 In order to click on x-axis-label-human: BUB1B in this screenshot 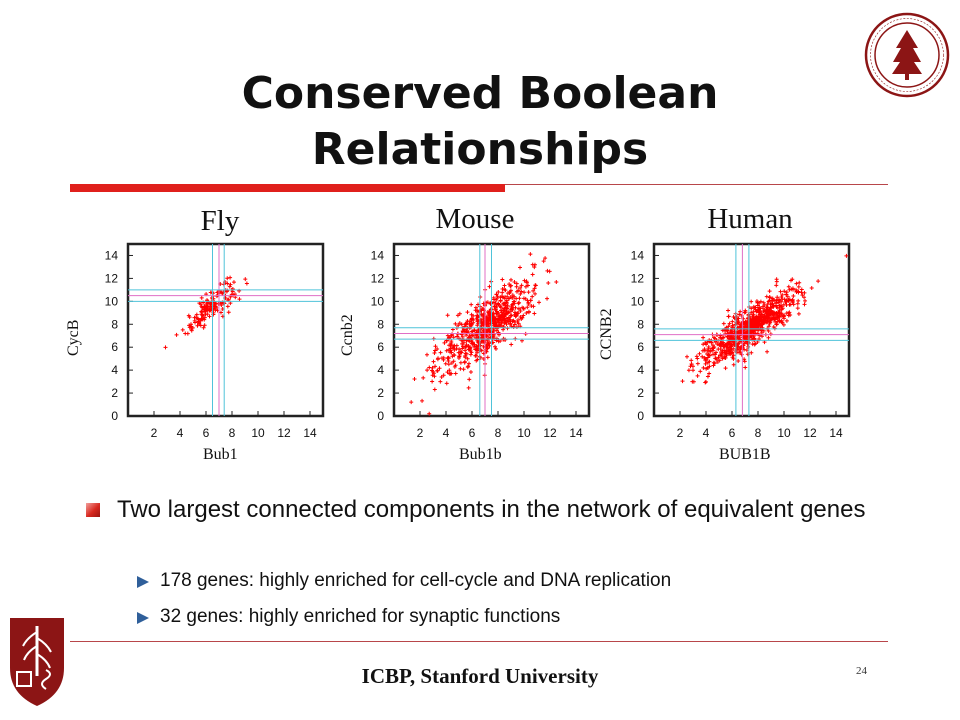, I will do `click(745, 454)`.